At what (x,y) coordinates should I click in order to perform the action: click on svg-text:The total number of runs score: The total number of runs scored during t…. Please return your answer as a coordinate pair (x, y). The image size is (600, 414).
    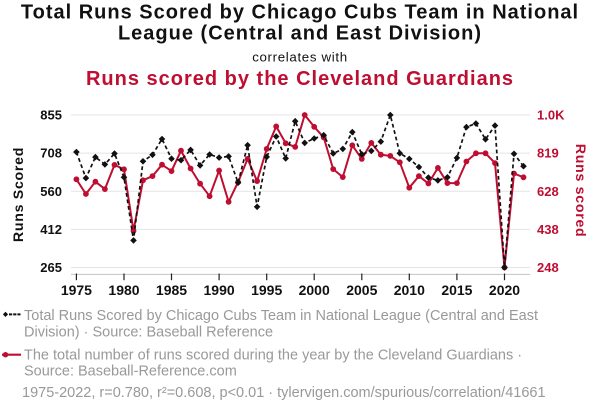
    Looking at the image, I should click on (273, 356).